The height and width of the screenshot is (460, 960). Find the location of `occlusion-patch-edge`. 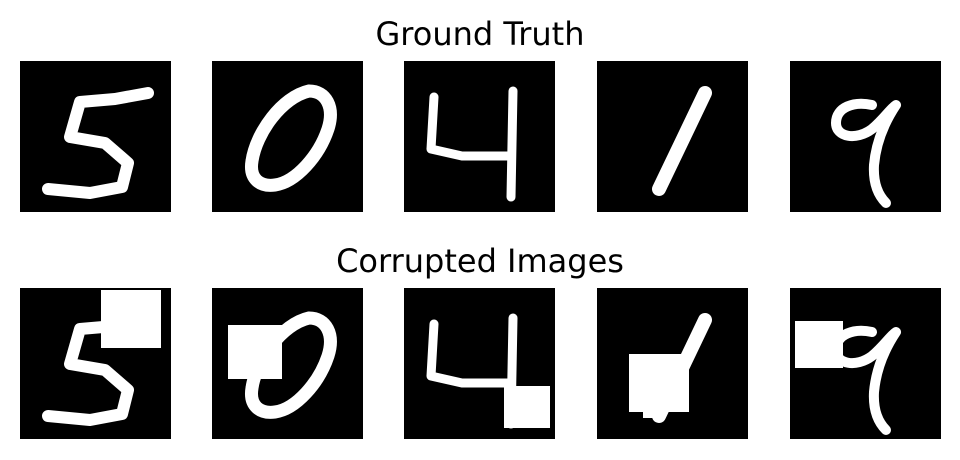

occlusion-patch-edge is located at coordinates (651, 413).